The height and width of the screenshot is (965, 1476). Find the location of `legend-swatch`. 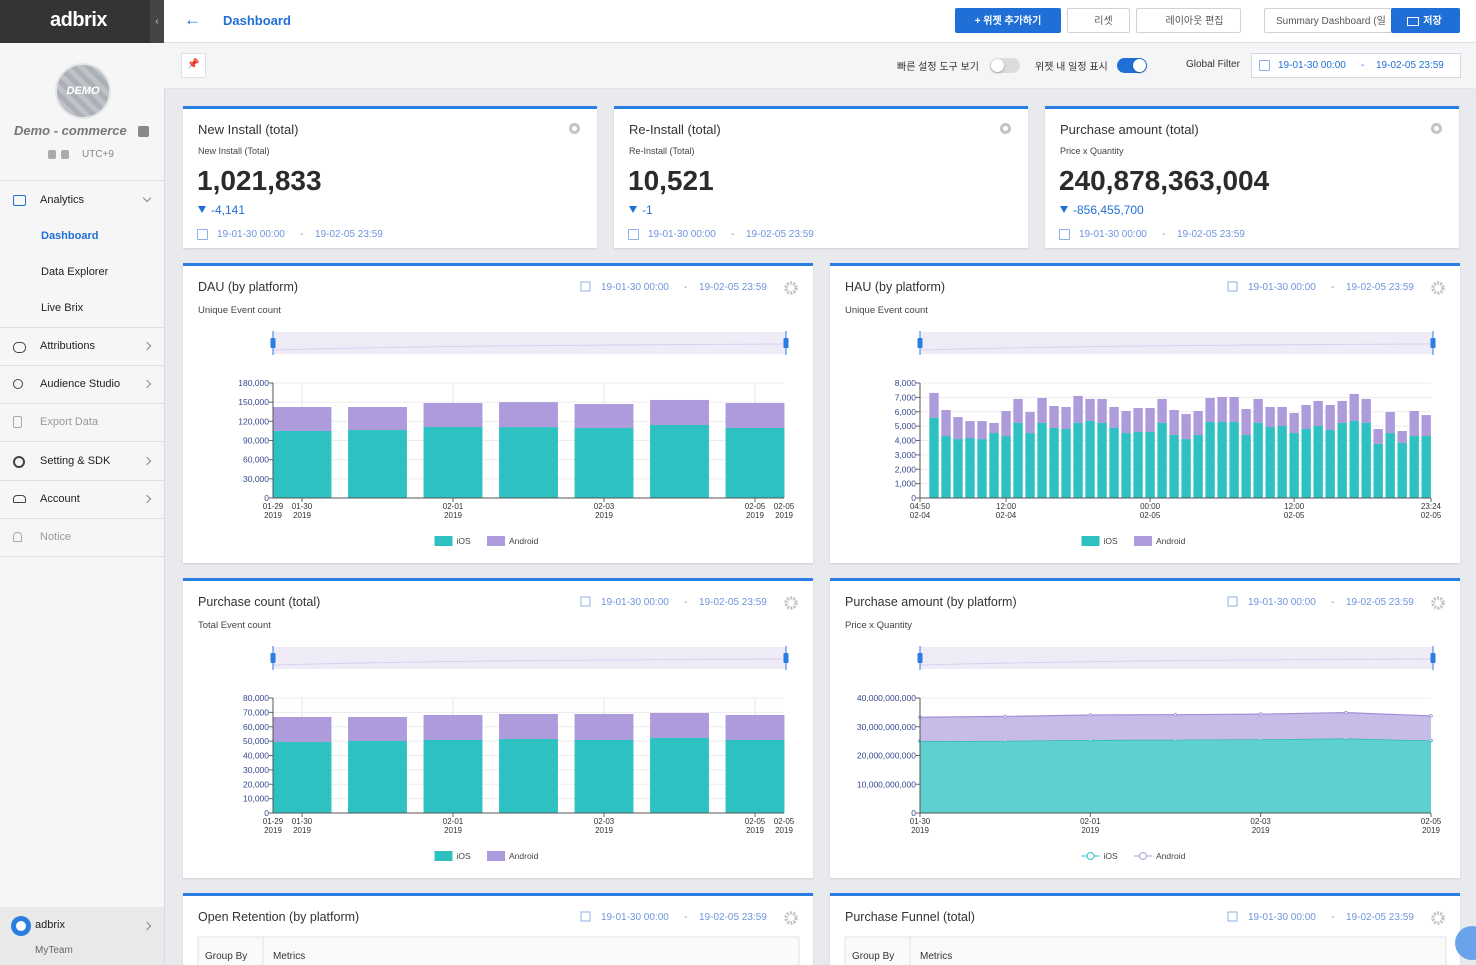

legend-swatch is located at coordinates (443, 541).